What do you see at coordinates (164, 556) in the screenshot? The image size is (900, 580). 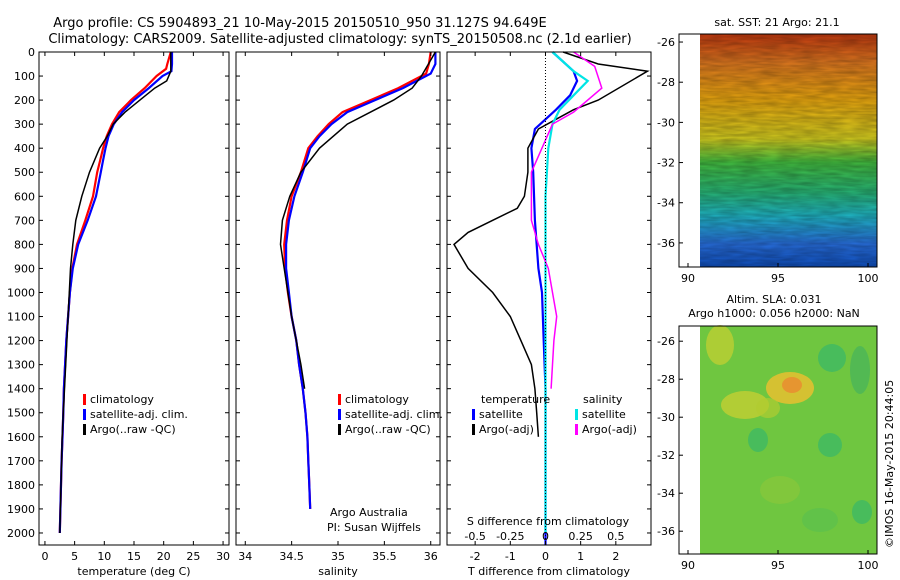 I see `x-tick-label: 20` at bounding box center [164, 556].